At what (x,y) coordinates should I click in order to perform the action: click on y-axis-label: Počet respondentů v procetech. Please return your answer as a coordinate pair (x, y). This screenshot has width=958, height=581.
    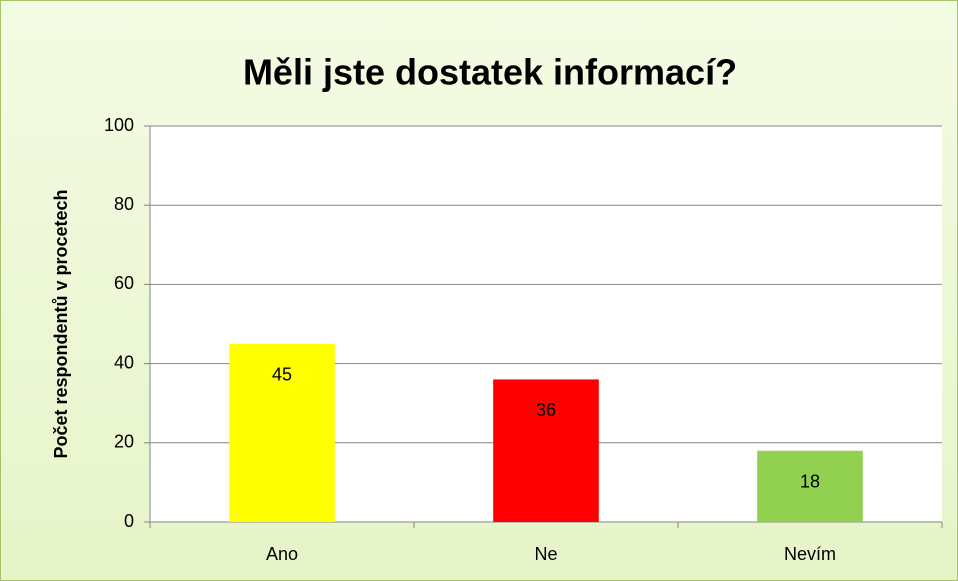
    Looking at the image, I should click on (61, 323).